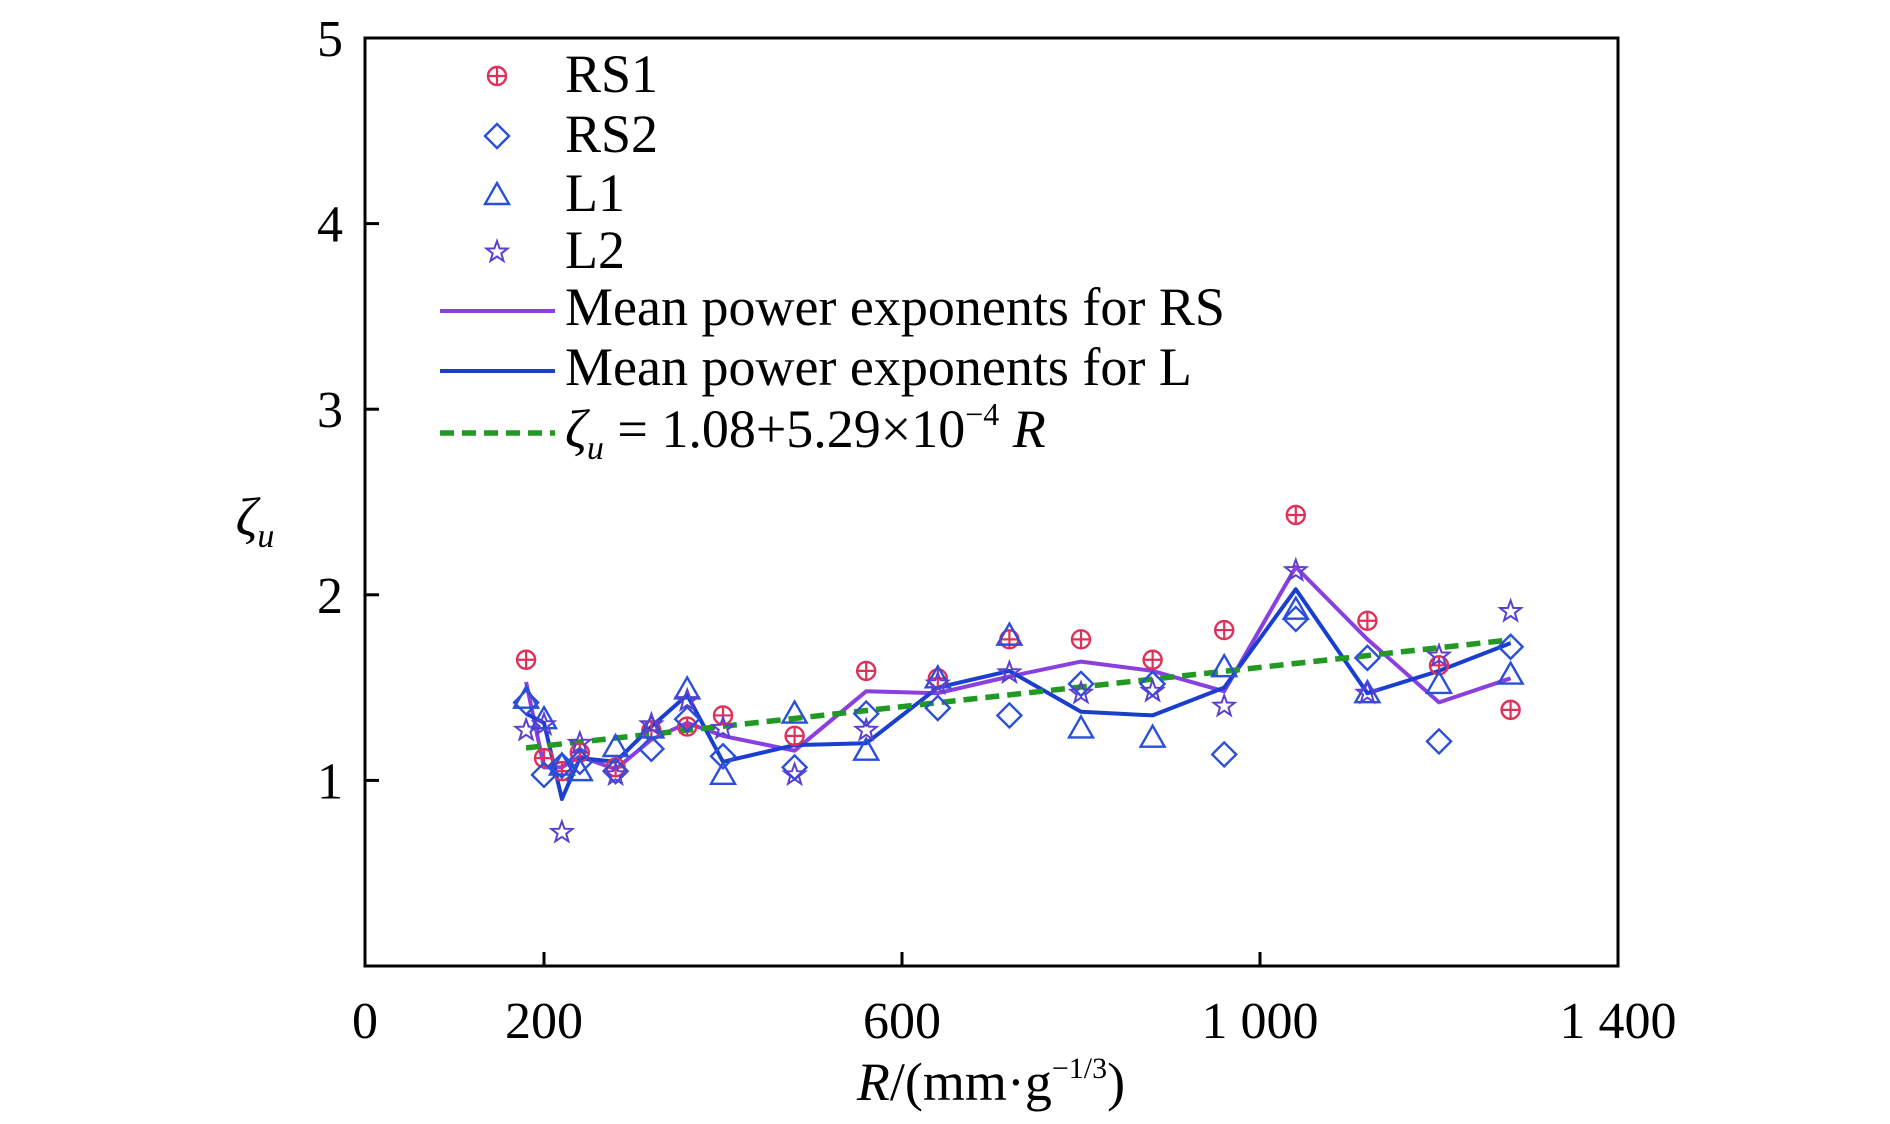 The height and width of the screenshot is (1124, 1890). Describe the element at coordinates (1260, 1021) in the screenshot. I see `x-tick-label: 1 000` at that location.